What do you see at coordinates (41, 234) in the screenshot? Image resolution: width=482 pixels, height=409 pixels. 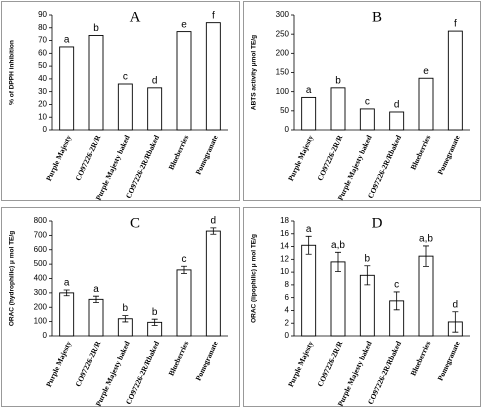 I see `y-tick-label: 700` at bounding box center [41, 234].